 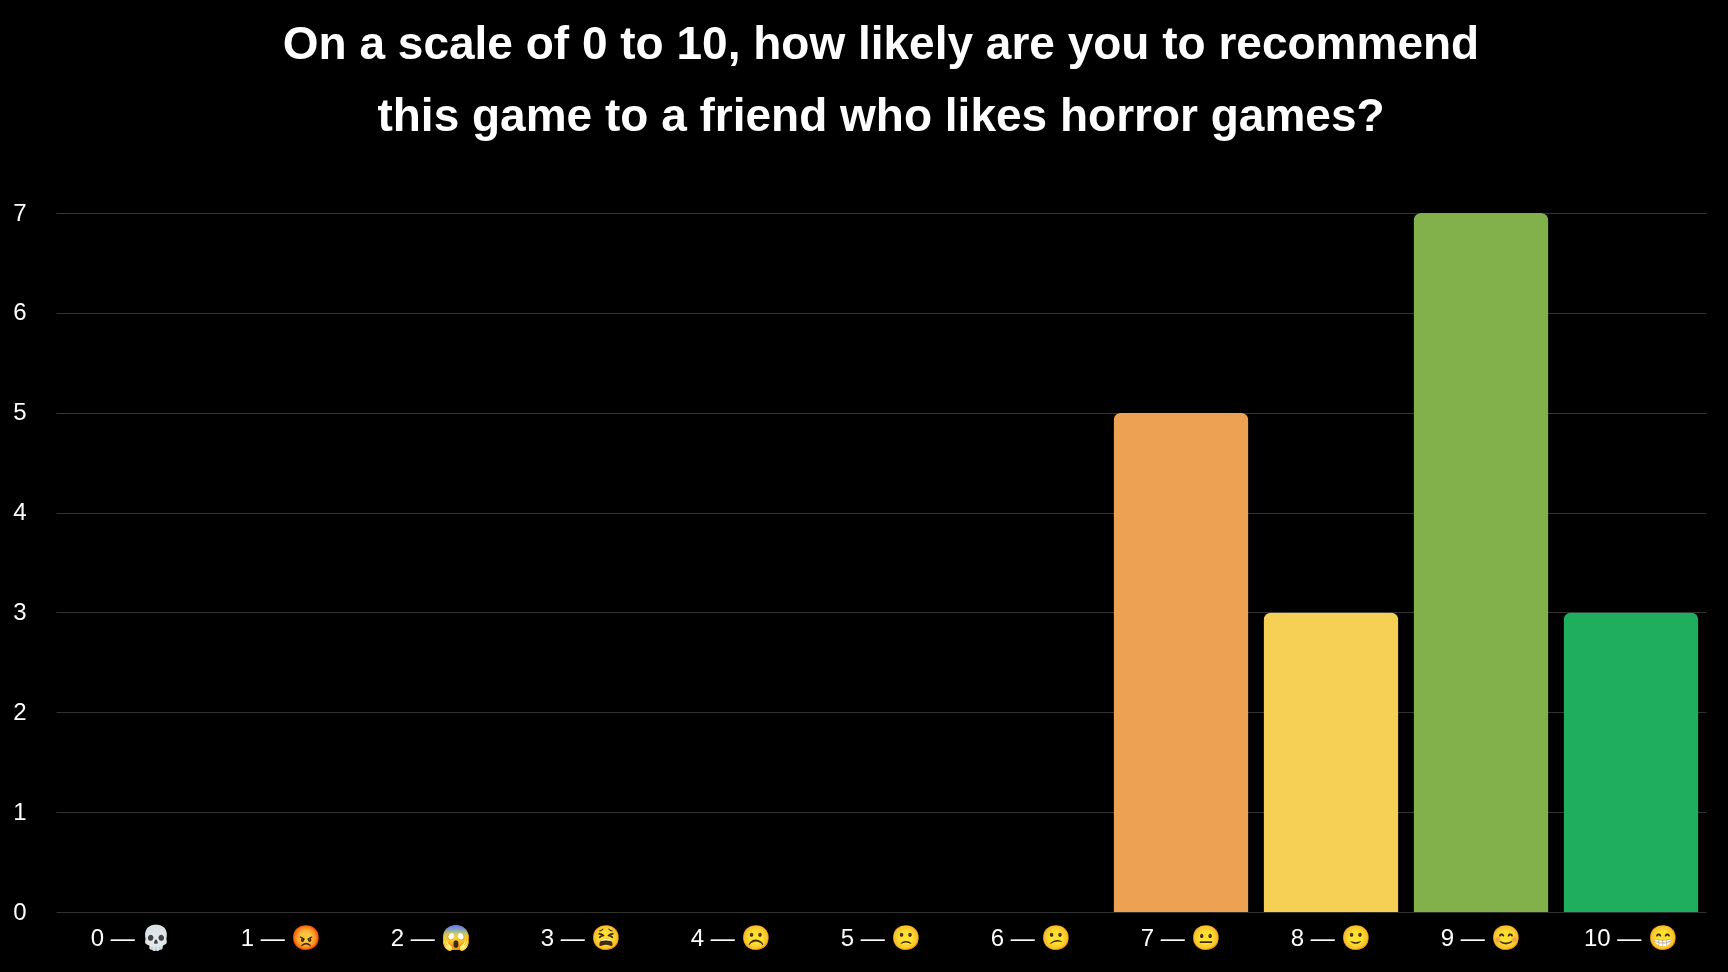 What do you see at coordinates (281, 937) in the screenshot?
I see `x-tick-label: 1 — 😡` at bounding box center [281, 937].